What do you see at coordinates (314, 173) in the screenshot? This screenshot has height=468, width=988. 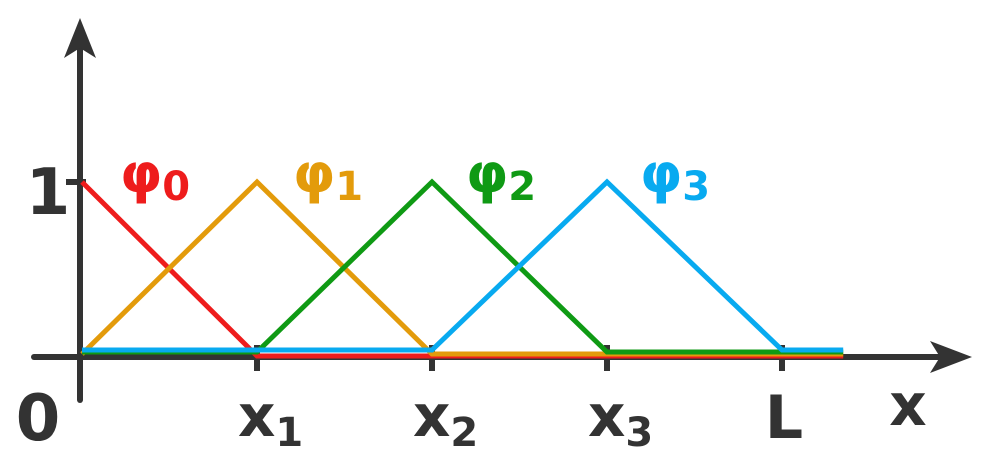 I see `phi-1-symbol: φ` at bounding box center [314, 173].